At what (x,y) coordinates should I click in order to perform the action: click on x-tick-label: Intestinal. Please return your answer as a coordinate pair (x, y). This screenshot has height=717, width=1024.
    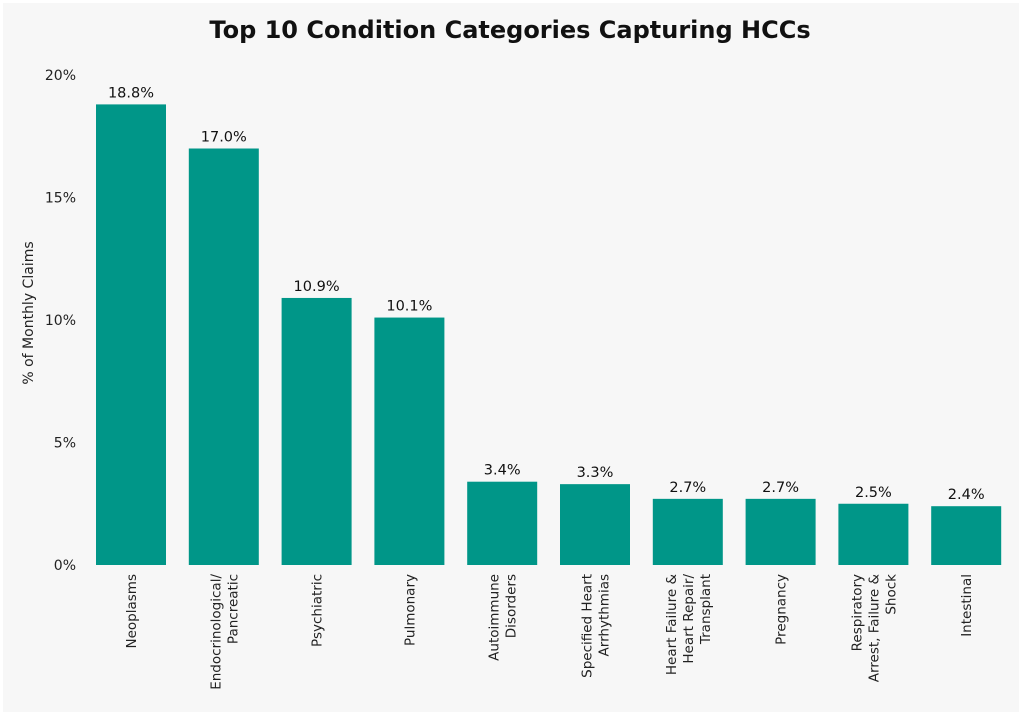
    Looking at the image, I should click on (967, 605).